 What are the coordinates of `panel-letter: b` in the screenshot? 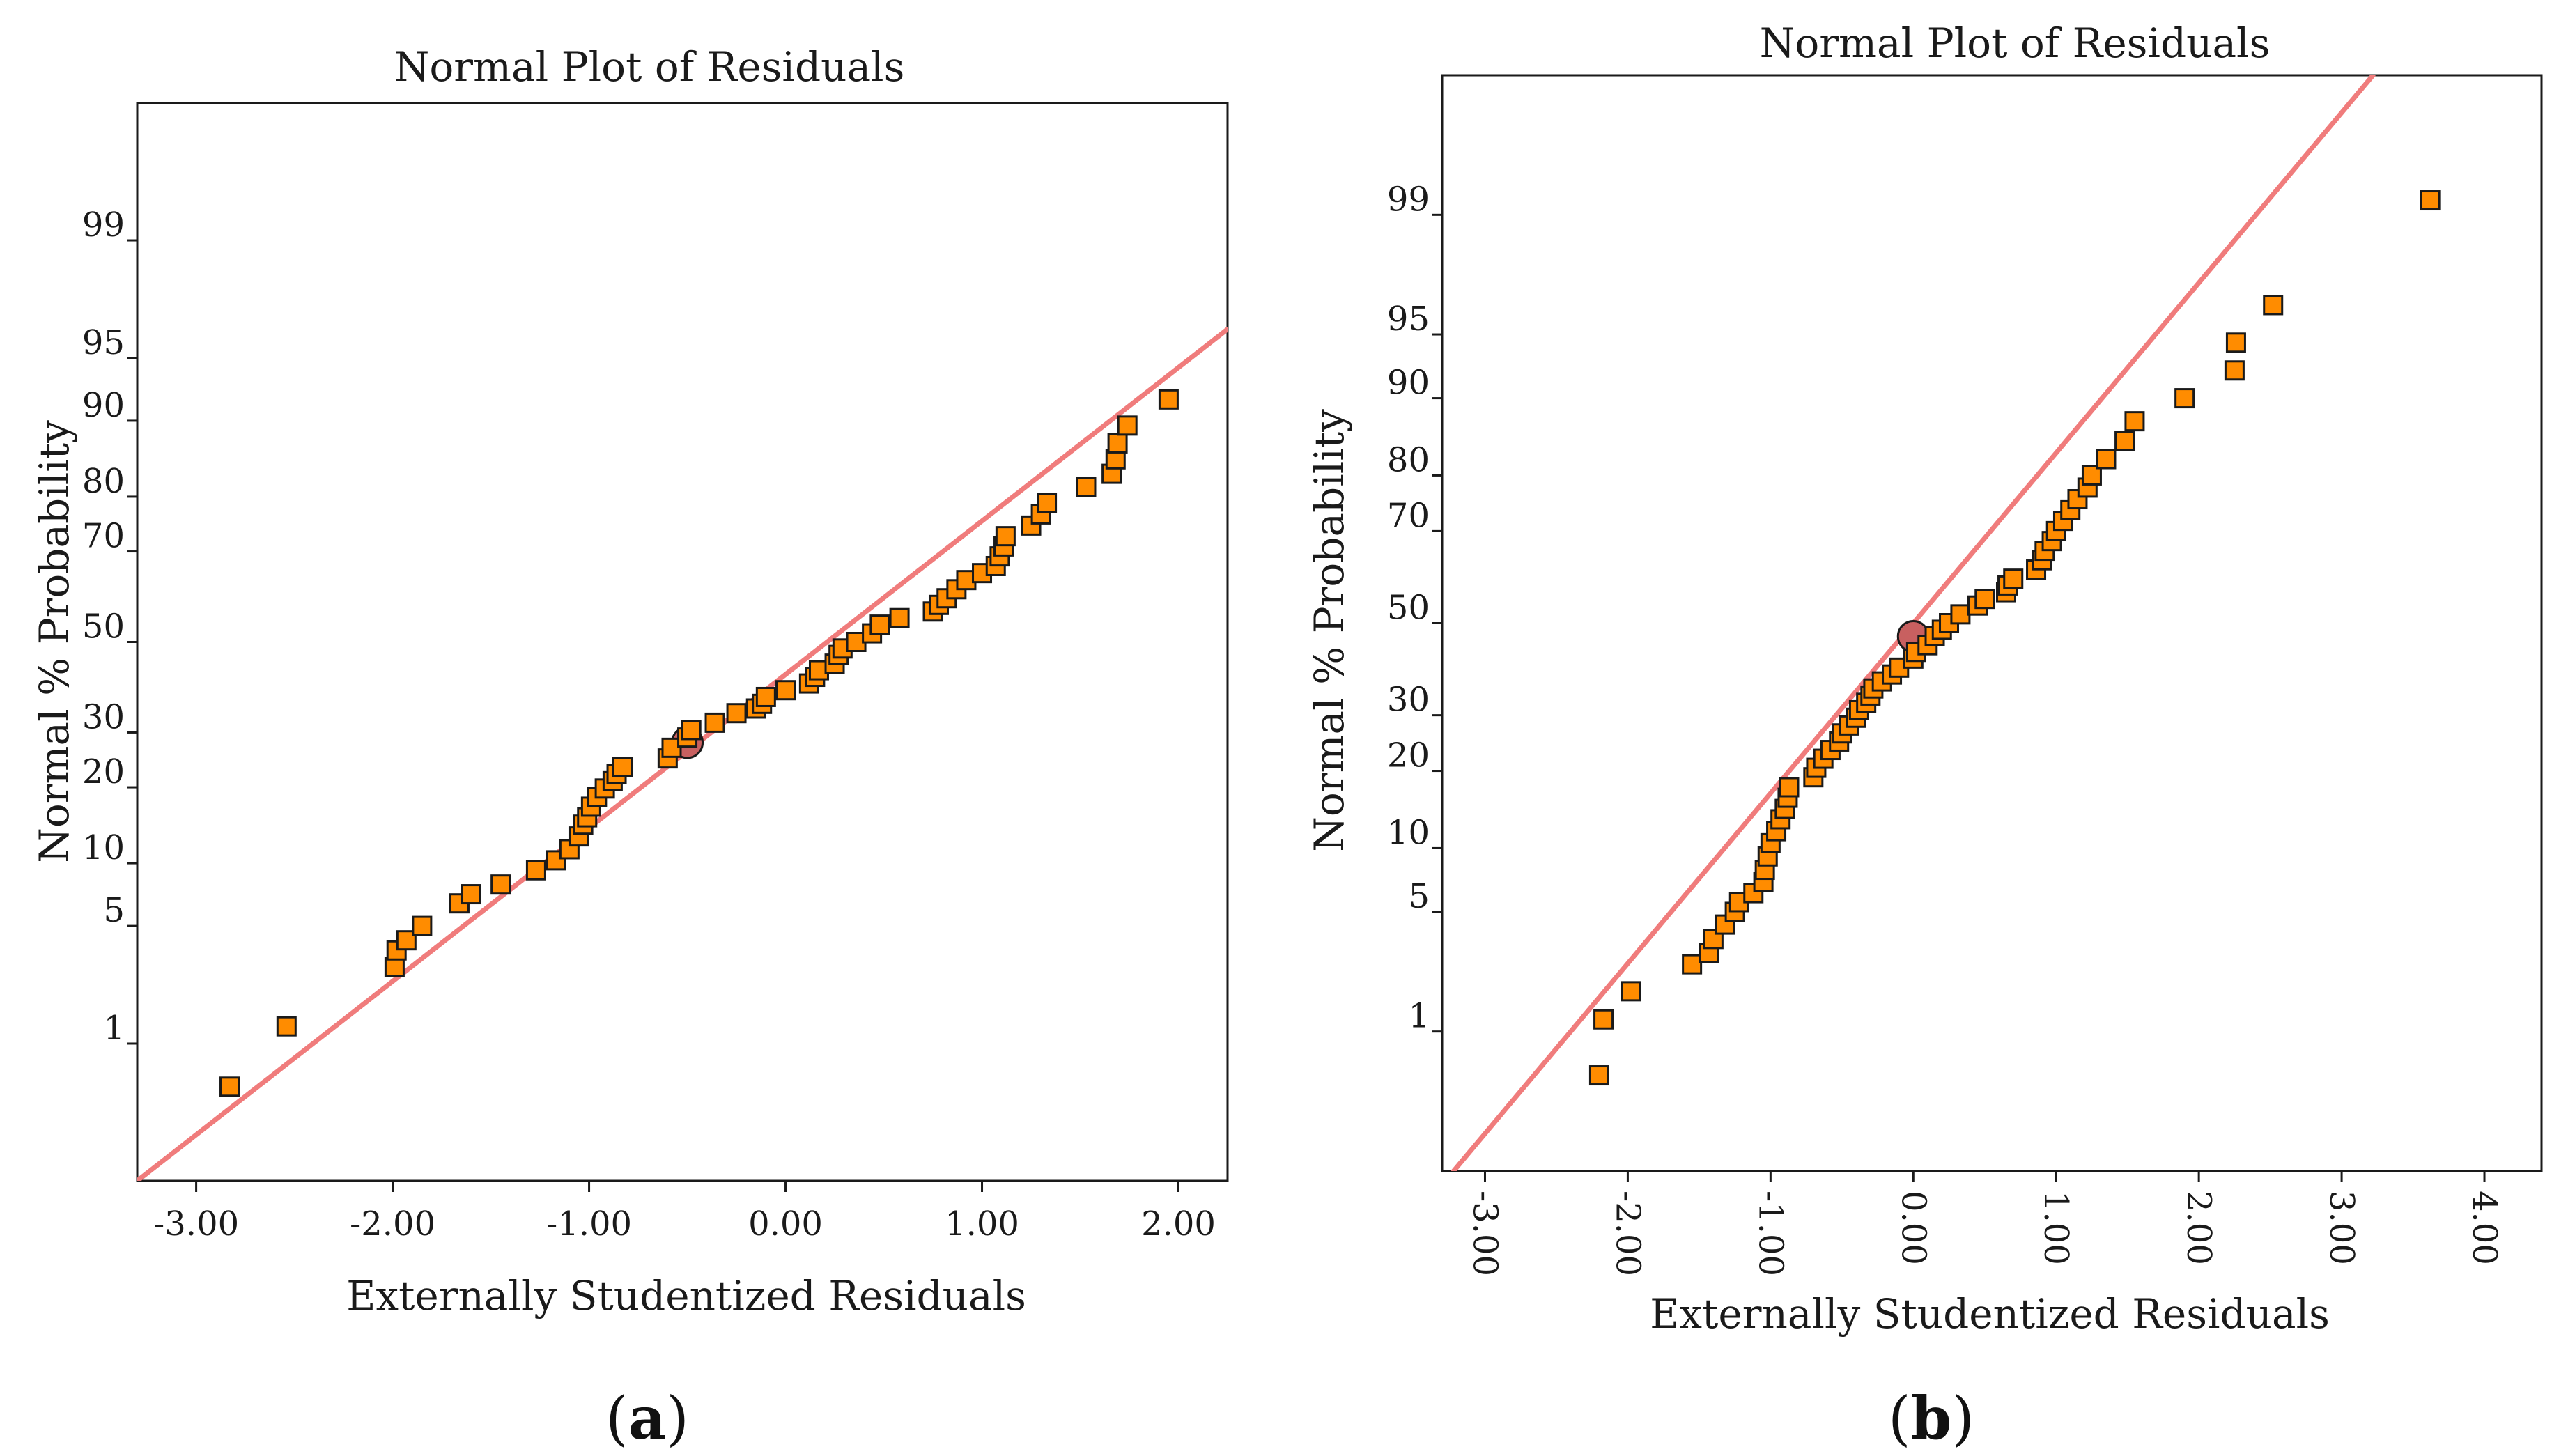 It's located at (1931, 1418).